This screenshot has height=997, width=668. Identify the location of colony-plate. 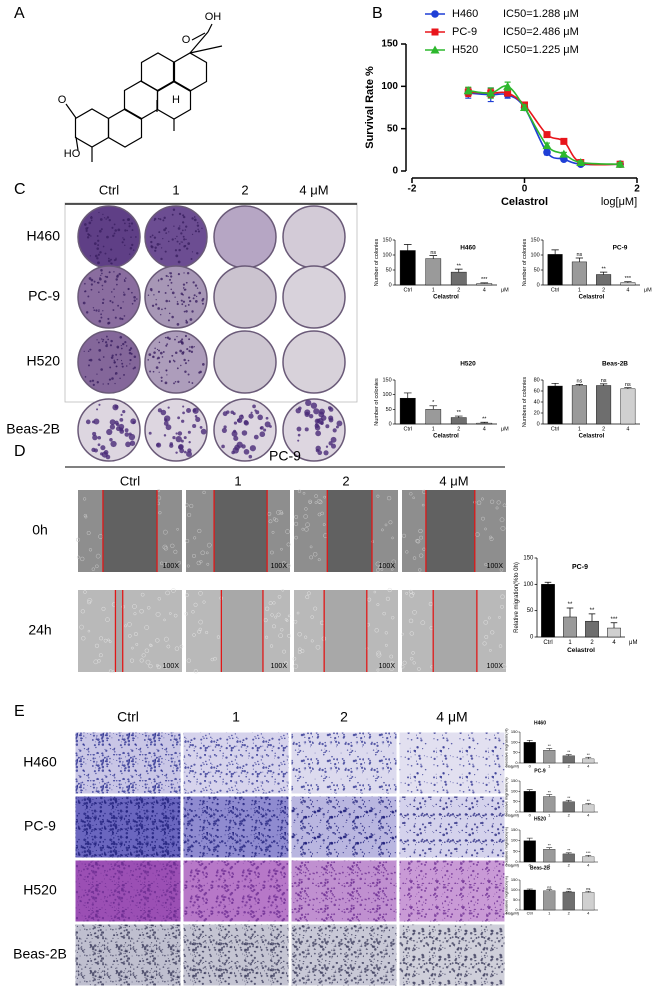
(176, 362).